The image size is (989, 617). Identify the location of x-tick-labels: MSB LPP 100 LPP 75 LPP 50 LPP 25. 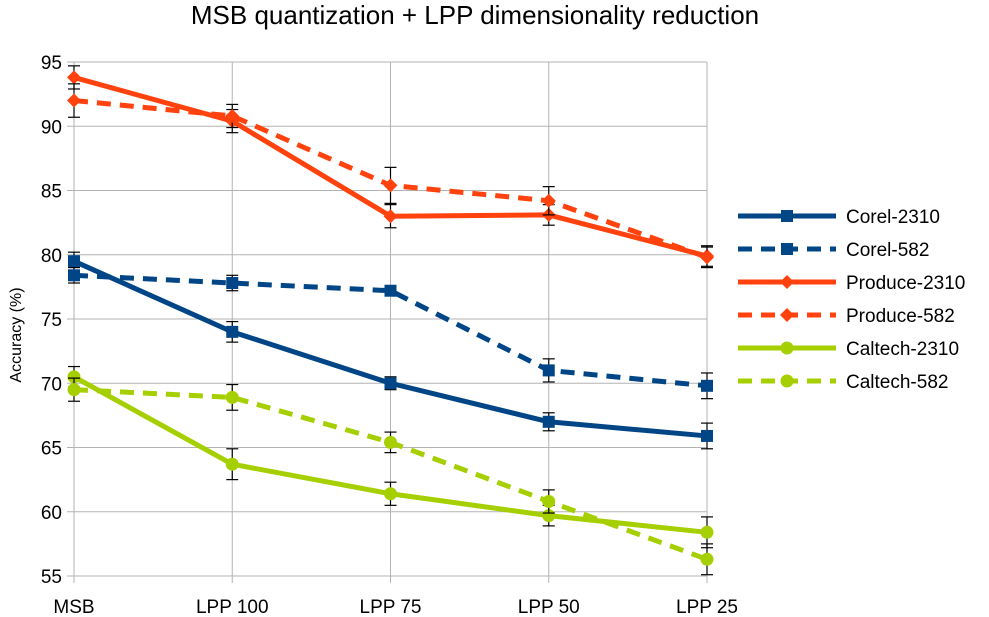
(395, 607).